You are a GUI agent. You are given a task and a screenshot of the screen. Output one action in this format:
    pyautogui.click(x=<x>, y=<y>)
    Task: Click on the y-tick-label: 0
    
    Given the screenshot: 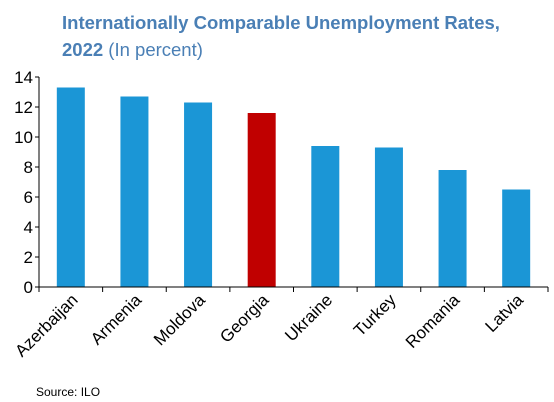 What is the action you would take?
    pyautogui.click(x=28, y=287)
    